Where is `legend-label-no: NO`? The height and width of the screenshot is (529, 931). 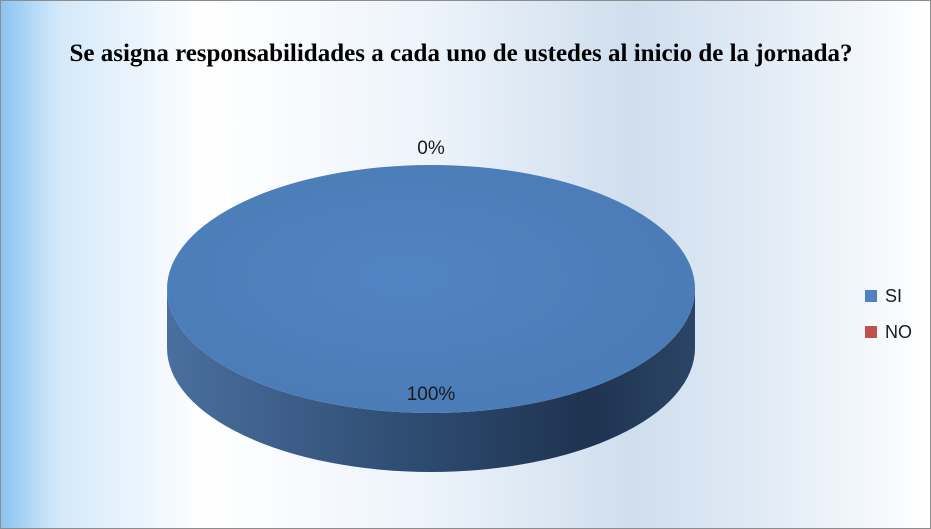
legend-label-no: NO is located at coordinates (898, 332).